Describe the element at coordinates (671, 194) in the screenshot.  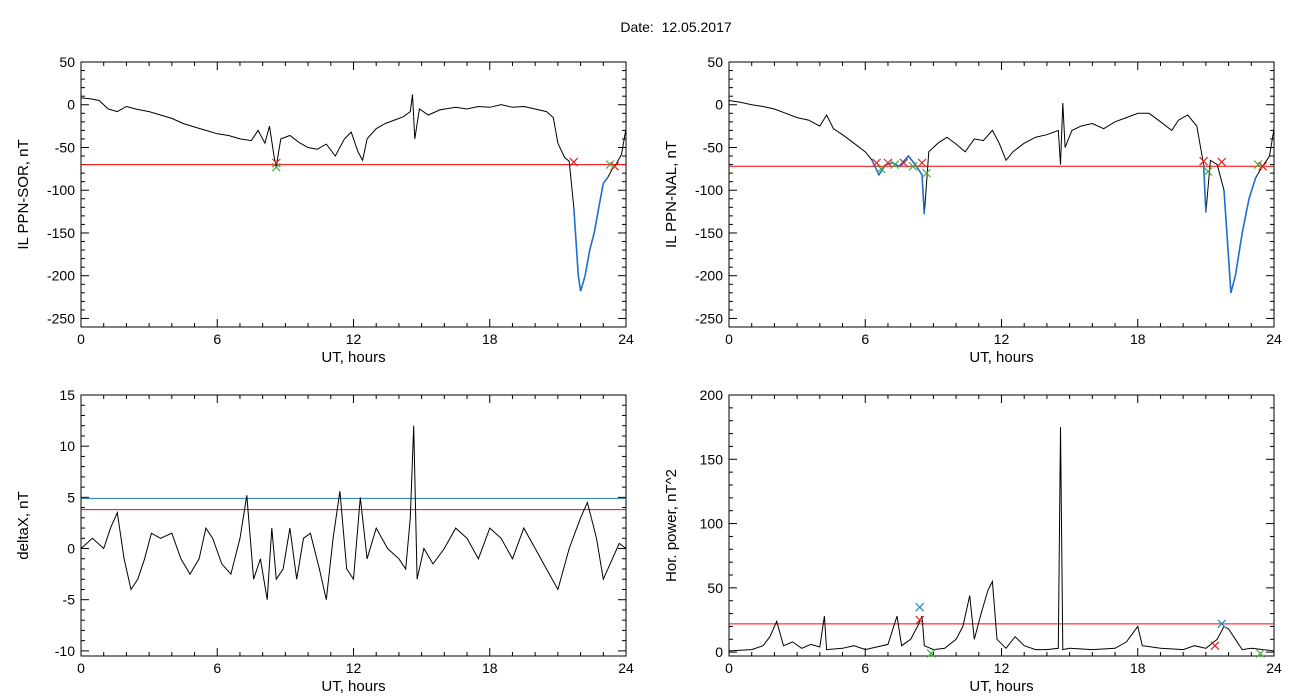
I see `y-axis-label: IL PPN-NAL, nT` at that location.